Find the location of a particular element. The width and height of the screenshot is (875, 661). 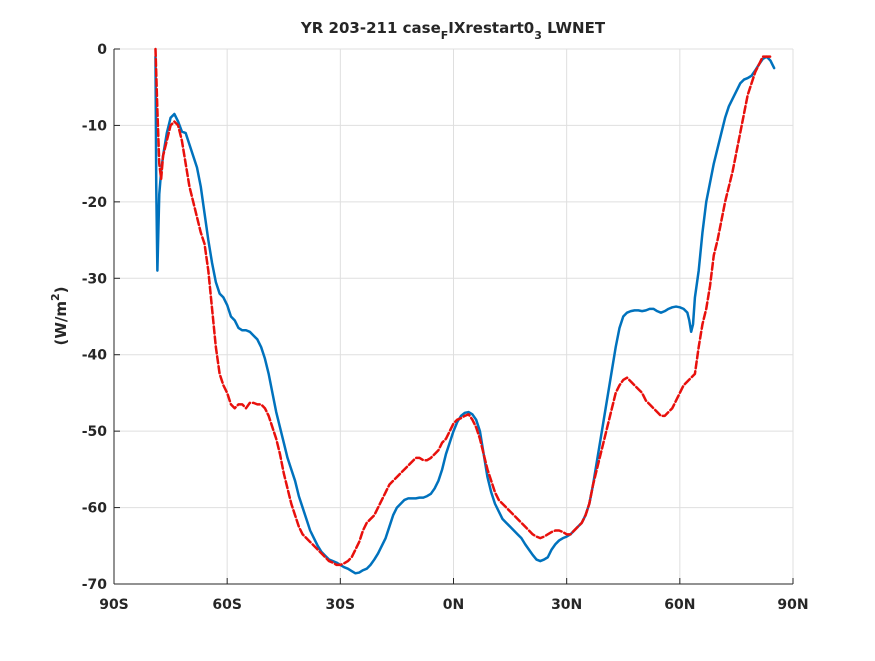

y-tick-labels: 0 -10 -20 -30 -40 -50 -60 -70 is located at coordinates (95, 317).